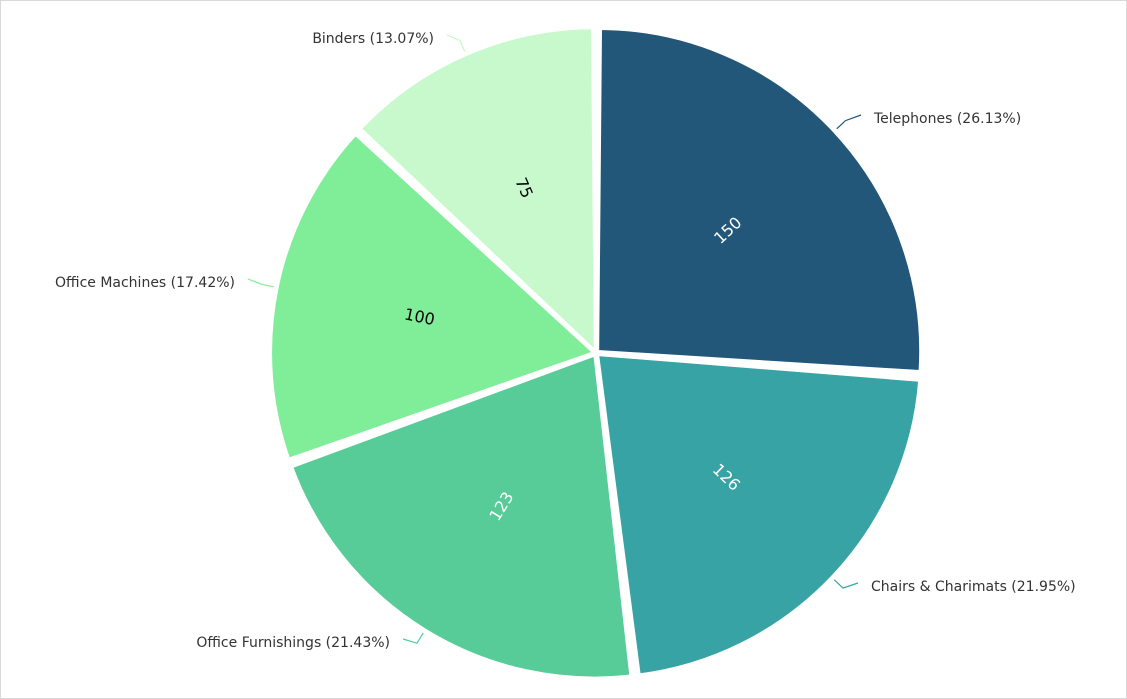 This screenshot has width=1127, height=699. Describe the element at coordinates (947, 119) in the screenshot. I see `slice-category-label: Telephones (26.13%)` at that location.